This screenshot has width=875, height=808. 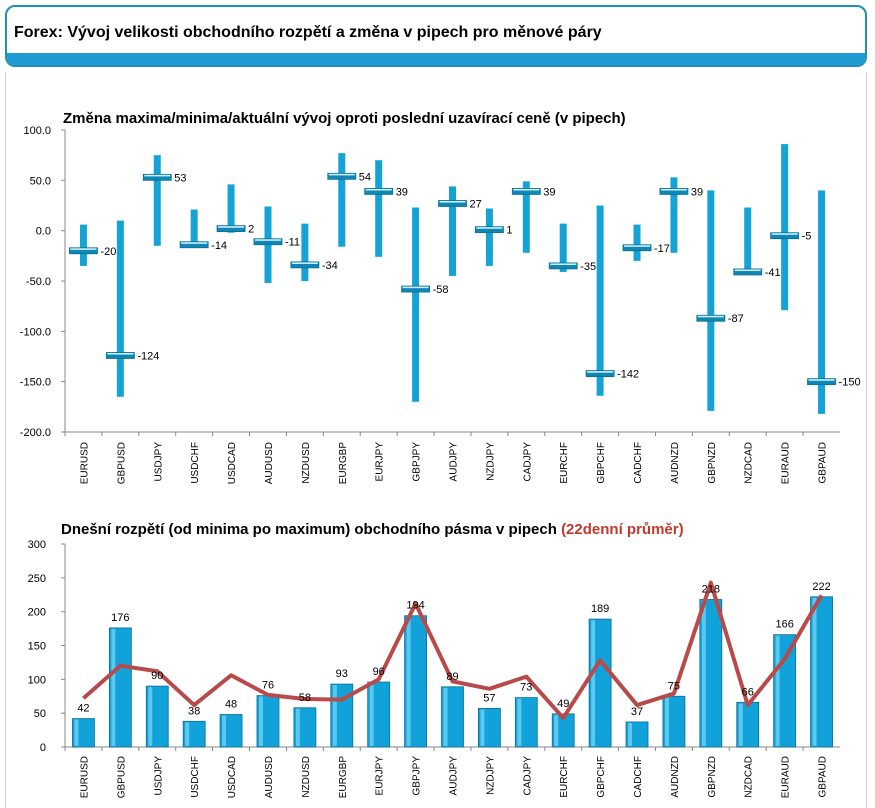 What do you see at coordinates (490, 461) in the screenshot?
I see `x-tick-label: NZDJPY` at bounding box center [490, 461].